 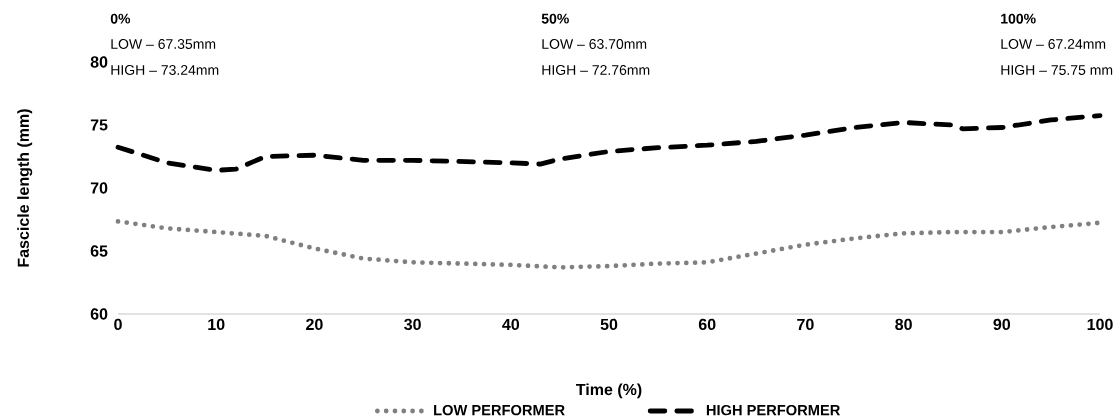 What do you see at coordinates (412, 324) in the screenshot?
I see `x-tick-label: 30` at bounding box center [412, 324].